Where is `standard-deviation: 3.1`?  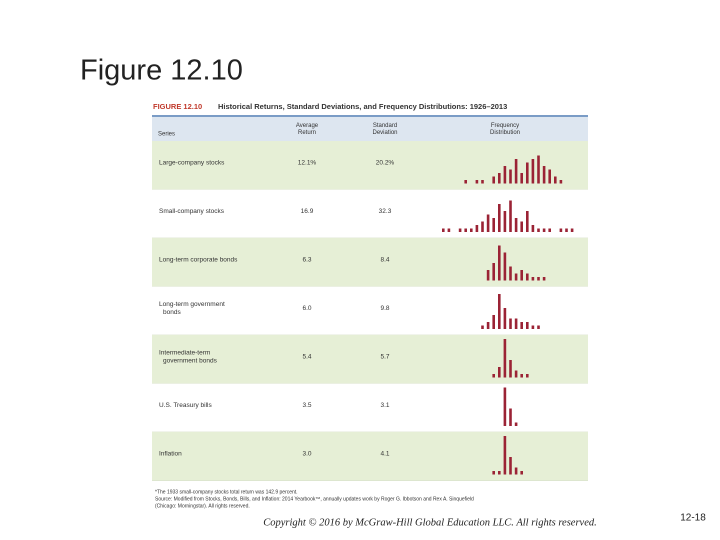
standard-deviation: 3.1 is located at coordinates (384, 405).